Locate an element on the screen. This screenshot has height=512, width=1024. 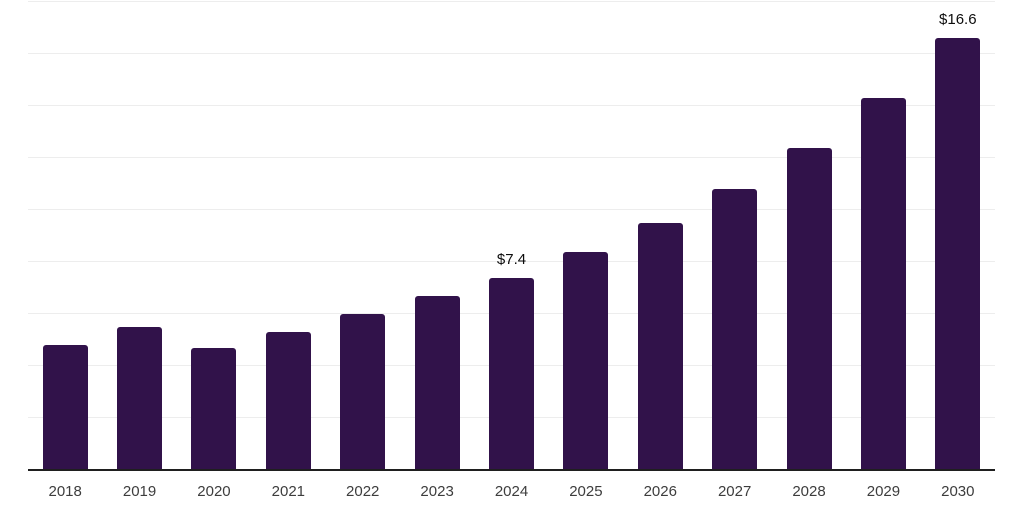
data-label-2024: $7.4 is located at coordinates (511, 259).